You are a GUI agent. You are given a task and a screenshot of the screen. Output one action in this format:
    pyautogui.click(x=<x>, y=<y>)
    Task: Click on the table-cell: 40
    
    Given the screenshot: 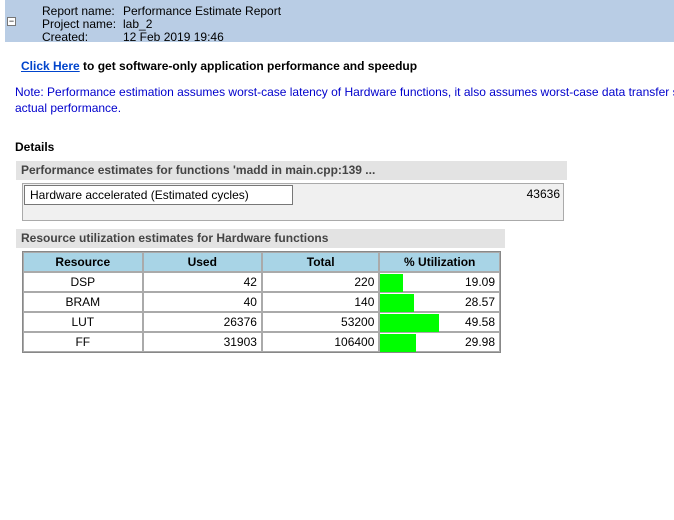 What is the action you would take?
    pyautogui.click(x=202, y=302)
    